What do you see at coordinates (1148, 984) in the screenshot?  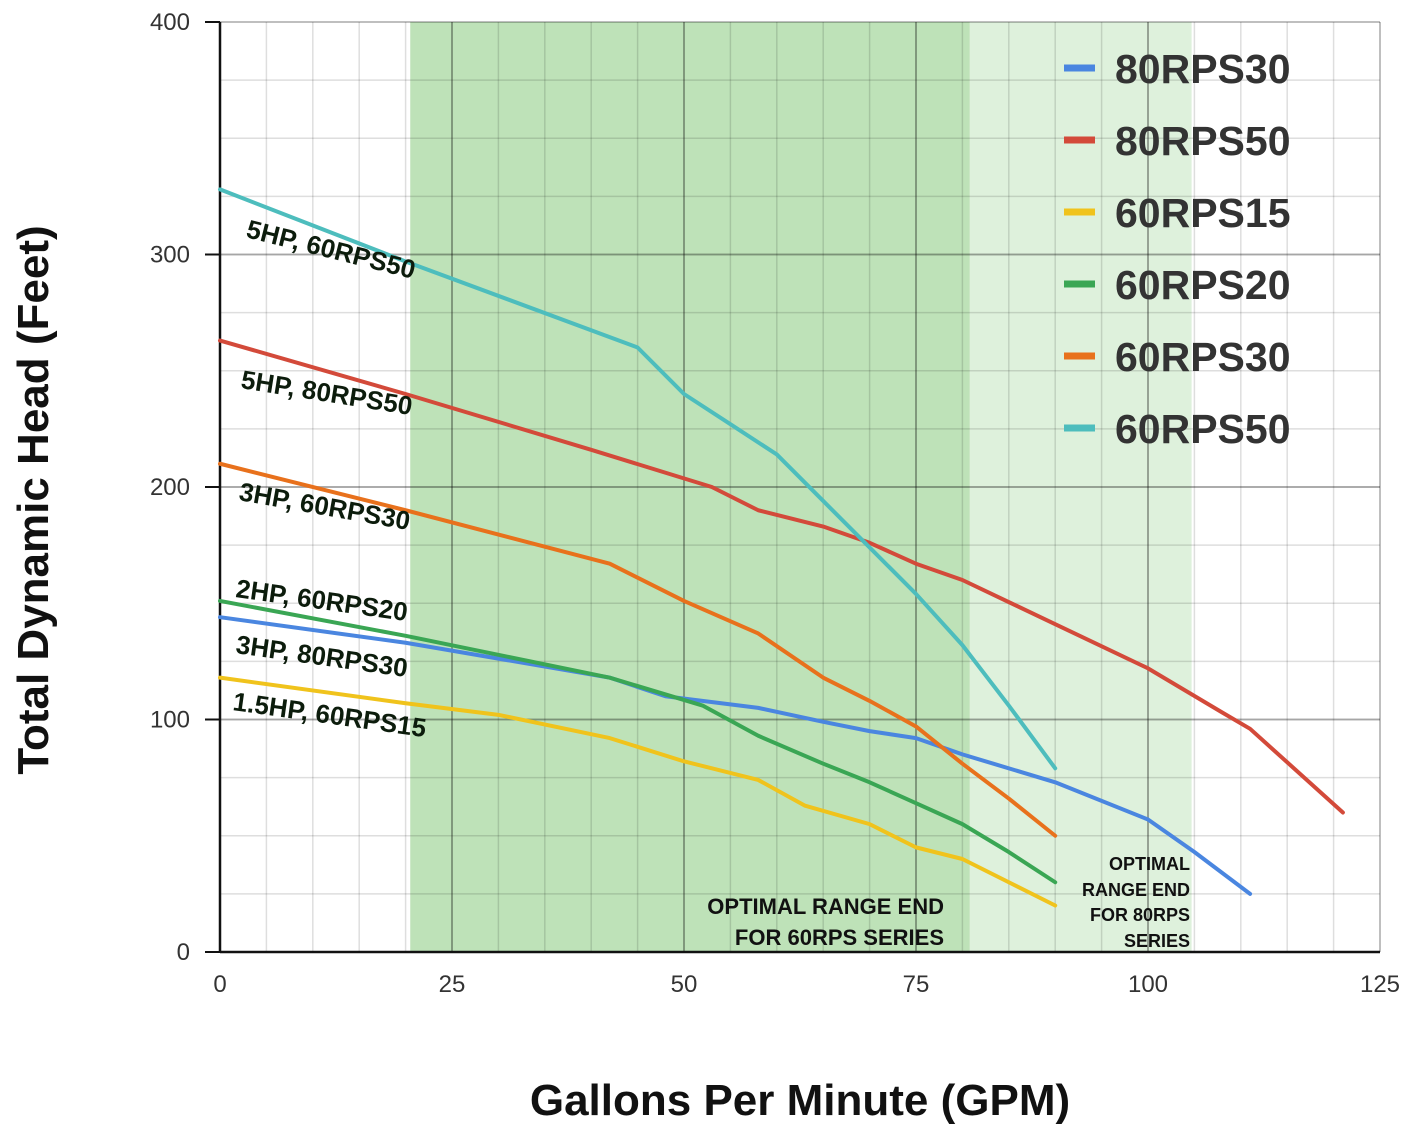 I see `x-tick-label: 100` at bounding box center [1148, 984].